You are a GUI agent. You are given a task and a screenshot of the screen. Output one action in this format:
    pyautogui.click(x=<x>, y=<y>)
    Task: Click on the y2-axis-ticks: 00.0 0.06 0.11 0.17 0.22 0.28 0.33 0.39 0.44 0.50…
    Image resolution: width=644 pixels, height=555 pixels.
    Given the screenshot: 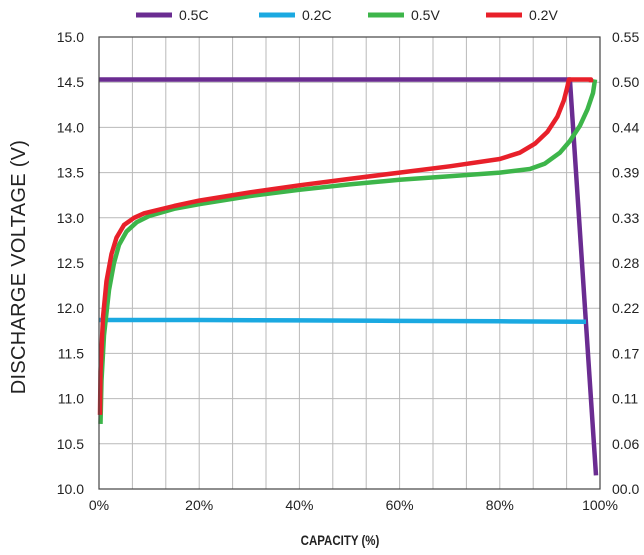 What is the action you would take?
    pyautogui.click(x=625, y=263)
    